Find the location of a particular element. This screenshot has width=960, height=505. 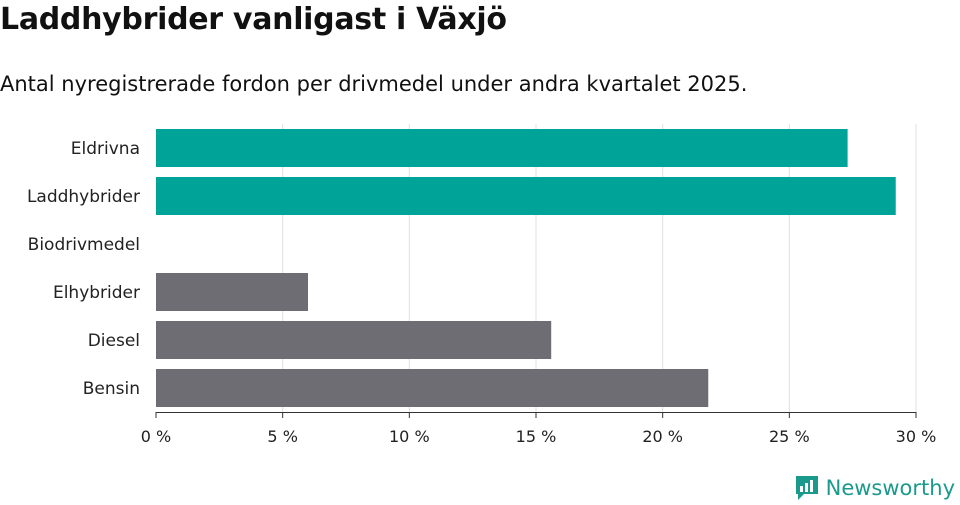

category-label: Biodrivmedel is located at coordinates (84, 245).